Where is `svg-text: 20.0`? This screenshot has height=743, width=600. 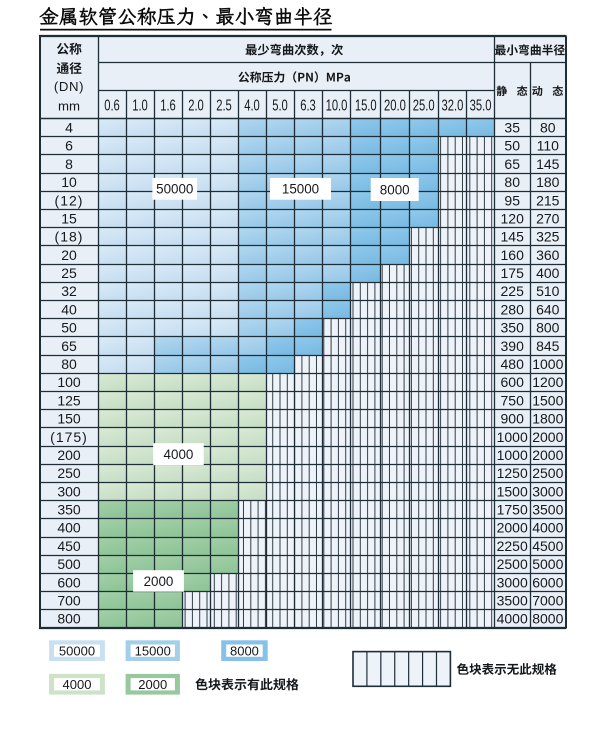
svg-text: 20.0 is located at coordinates (395, 105).